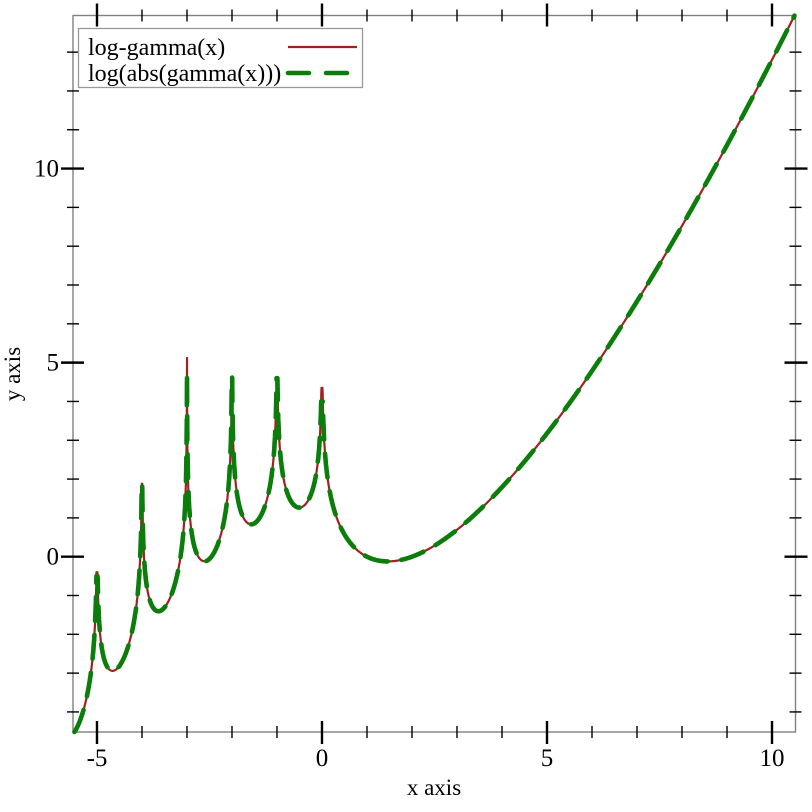 Image resolution: width=812 pixels, height=812 pixels. I want to click on y-tick-label: 5, so click(53, 363).